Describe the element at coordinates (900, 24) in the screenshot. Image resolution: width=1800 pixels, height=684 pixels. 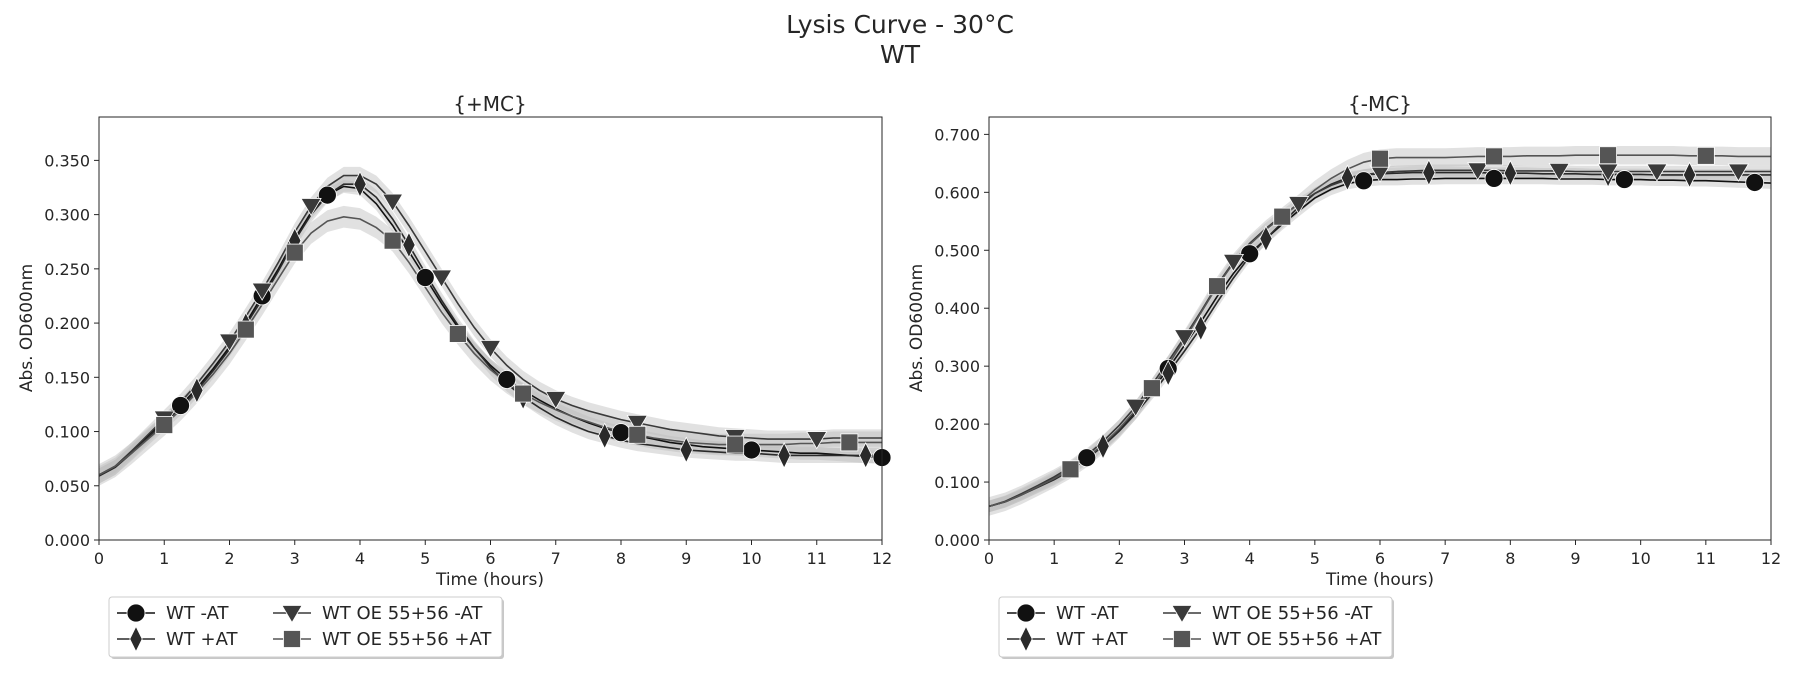
I see `figure-title: Lysis Curve - 30°C` at that location.